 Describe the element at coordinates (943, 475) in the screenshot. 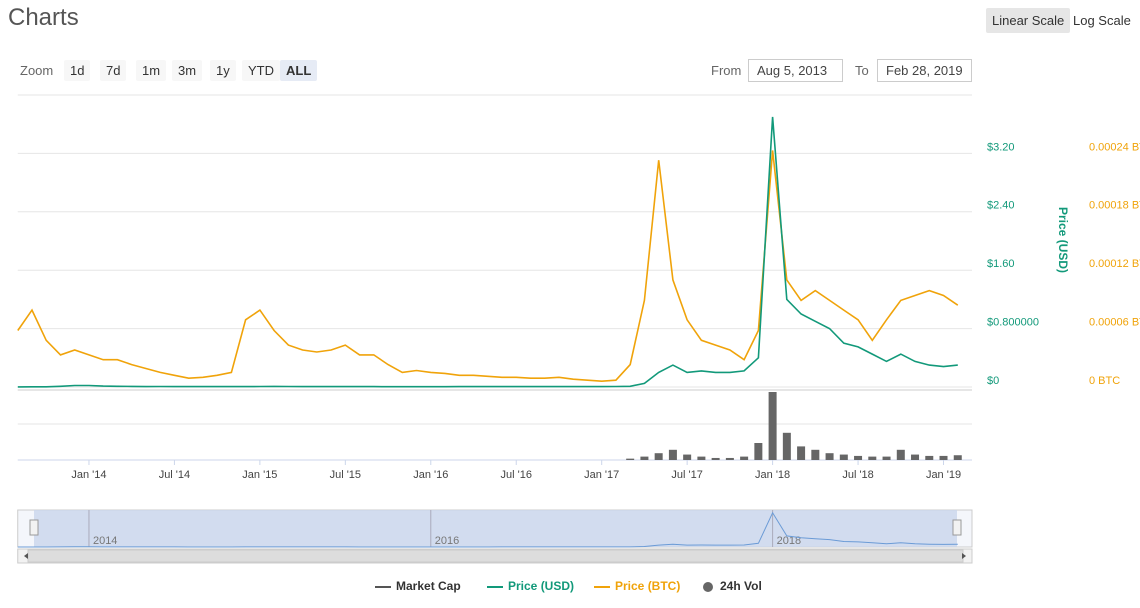

I see `x-tick-label: Jan '19` at that location.